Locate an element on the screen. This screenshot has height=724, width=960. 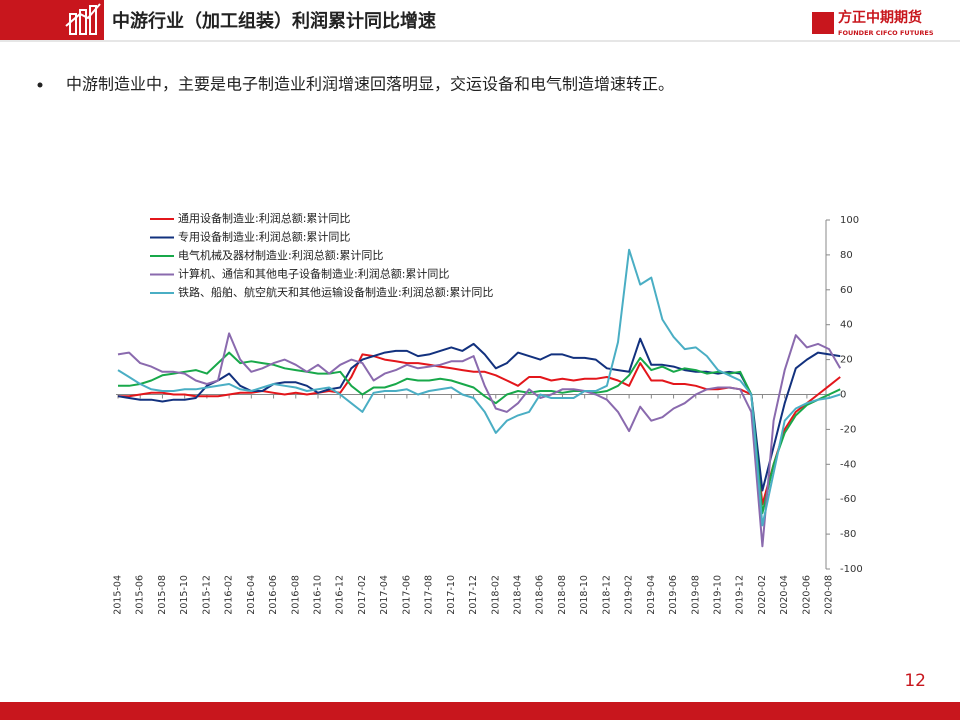
x-tick-label: 2015-10 is located at coordinates (184, 595).